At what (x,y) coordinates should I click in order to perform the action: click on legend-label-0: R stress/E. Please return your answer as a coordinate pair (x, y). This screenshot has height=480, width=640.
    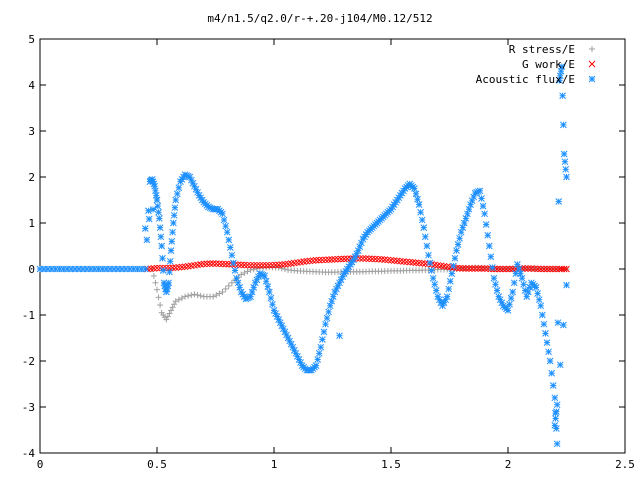
    Looking at the image, I should click on (542, 49).